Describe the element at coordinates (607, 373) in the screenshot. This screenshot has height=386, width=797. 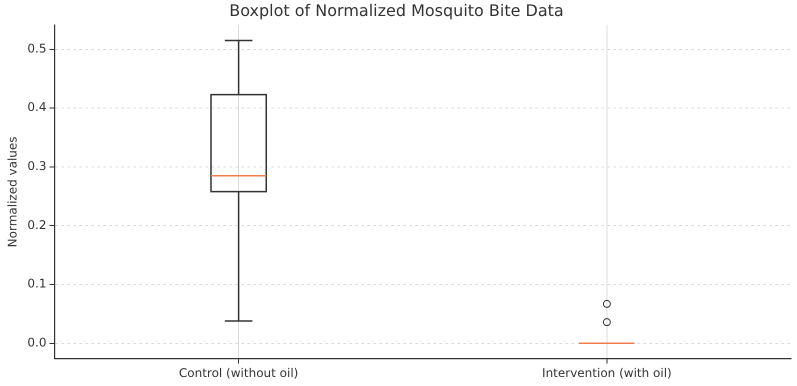
I see `x-tick-label: Intervention (with oil)` at that location.